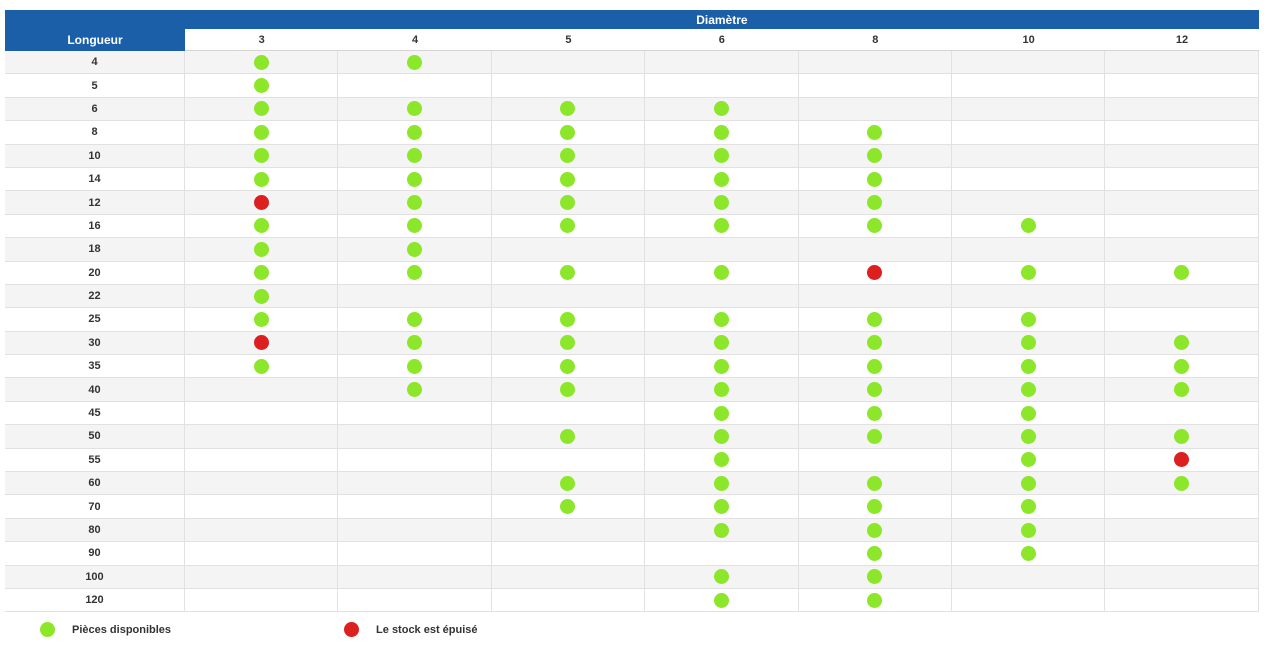  I want to click on length-label: 16, so click(95, 226).